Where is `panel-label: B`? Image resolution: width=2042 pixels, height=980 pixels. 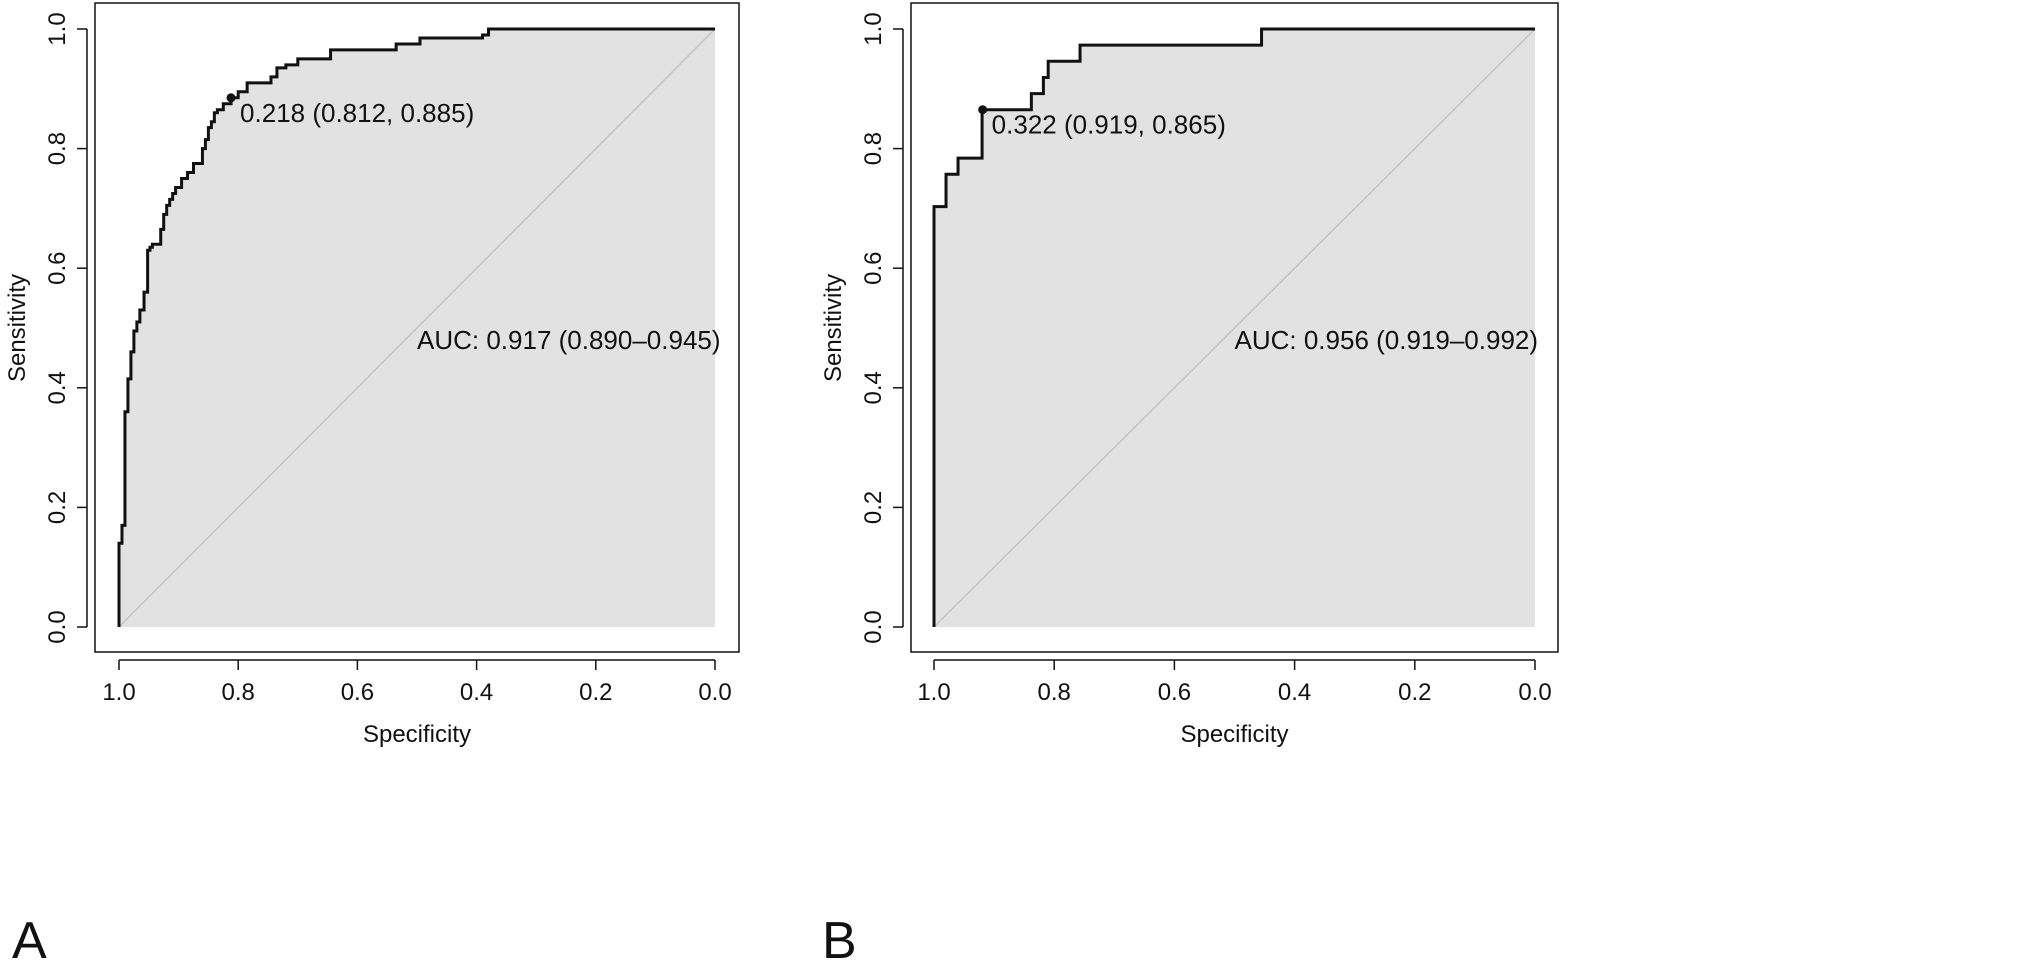
panel-label: B is located at coordinates (839, 941).